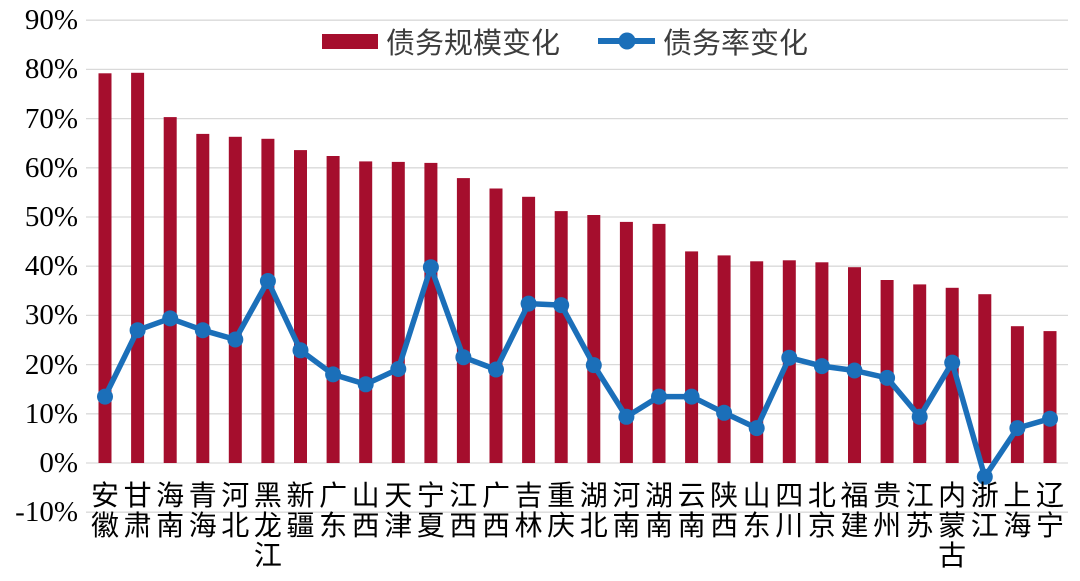 This screenshot has height=581, width=1080. What do you see at coordinates (626, 416) in the screenshot?
I see `marker-河南` at bounding box center [626, 416].